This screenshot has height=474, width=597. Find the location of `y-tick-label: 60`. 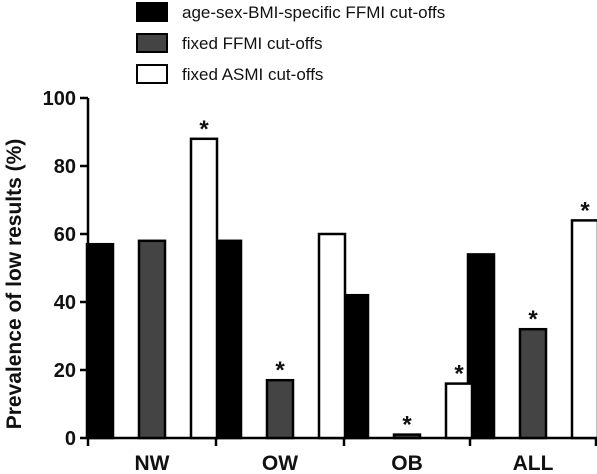

y-tick-label: 60 is located at coordinates (65, 235).